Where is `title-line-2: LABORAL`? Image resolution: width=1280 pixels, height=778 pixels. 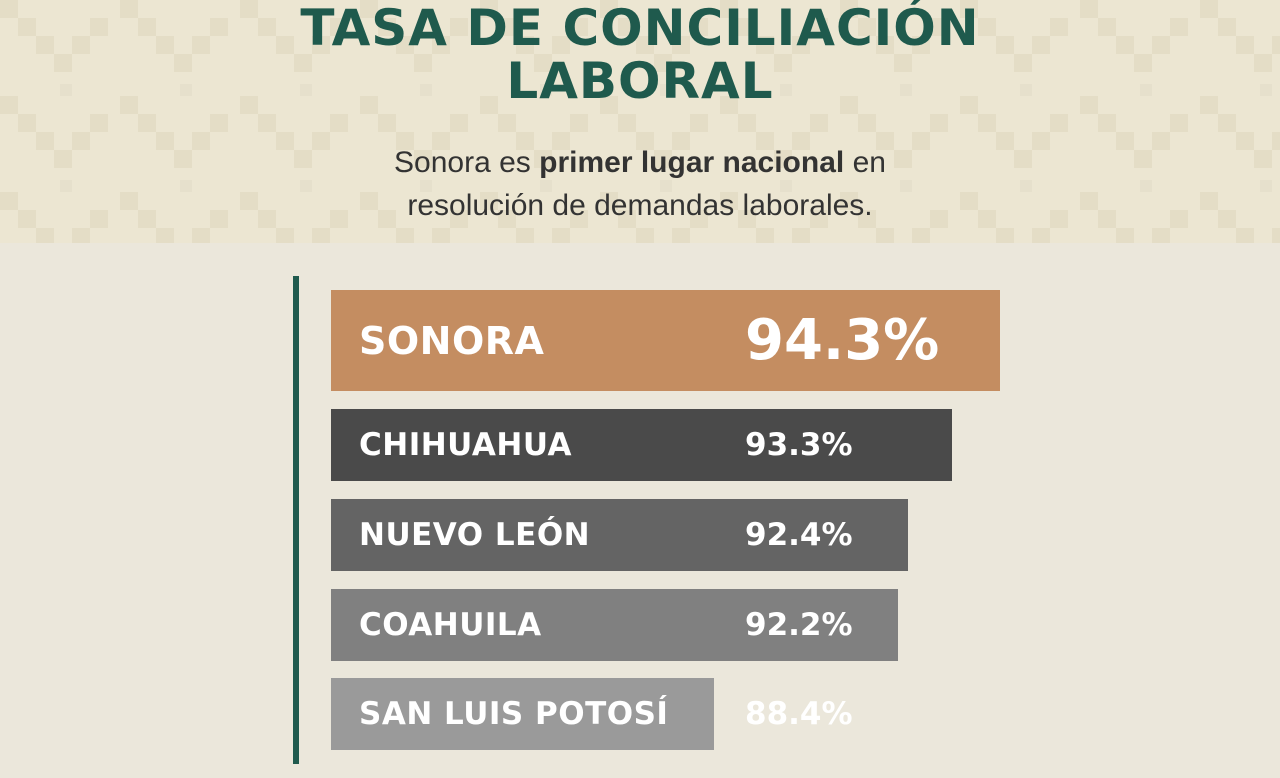
title-line-2: LABORAL is located at coordinates (640, 81).